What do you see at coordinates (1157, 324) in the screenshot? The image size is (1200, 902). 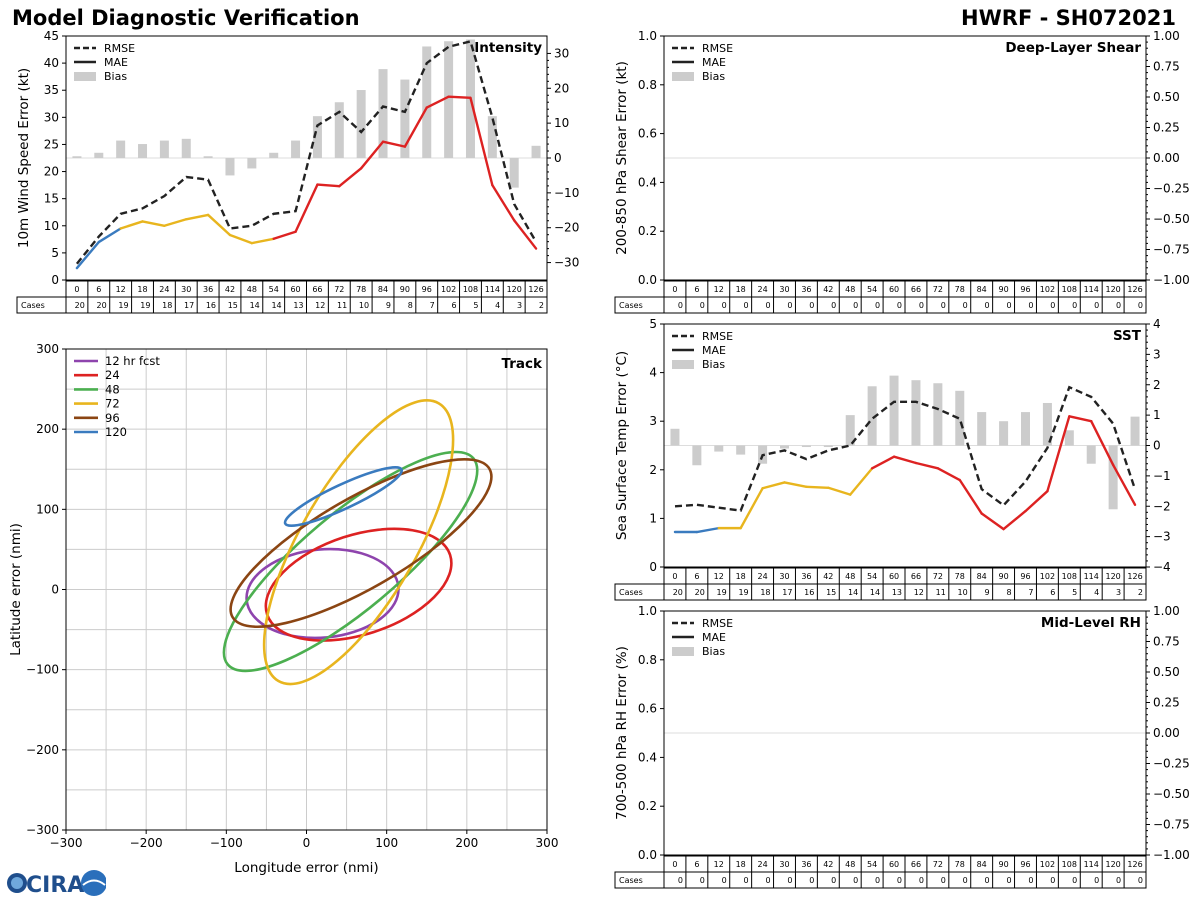 I see `y2-tick-label: 4` at bounding box center [1157, 324].